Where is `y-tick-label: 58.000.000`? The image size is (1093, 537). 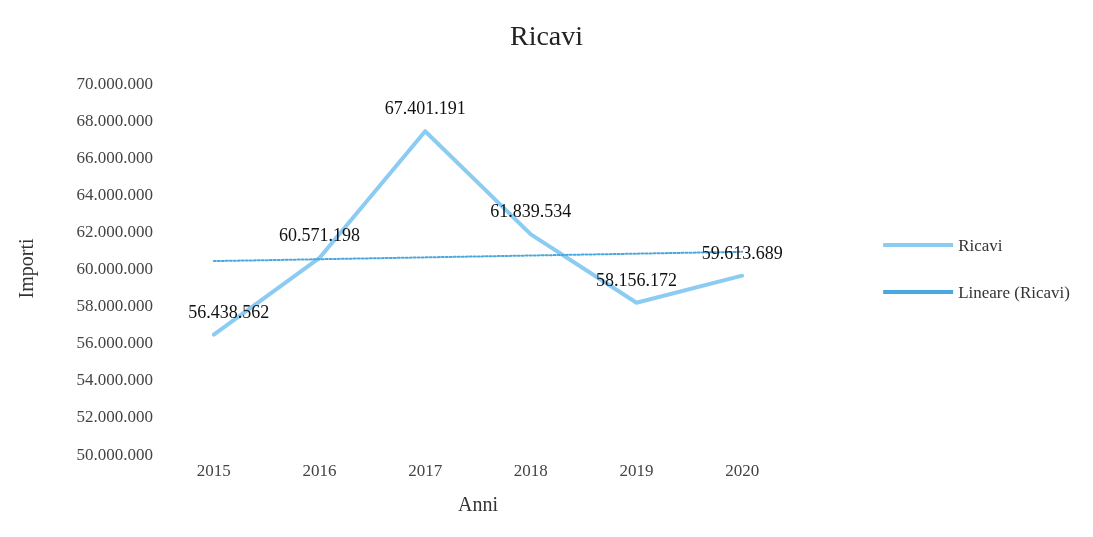 y-tick-label: 58.000.000 is located at coordinates (114, 306).